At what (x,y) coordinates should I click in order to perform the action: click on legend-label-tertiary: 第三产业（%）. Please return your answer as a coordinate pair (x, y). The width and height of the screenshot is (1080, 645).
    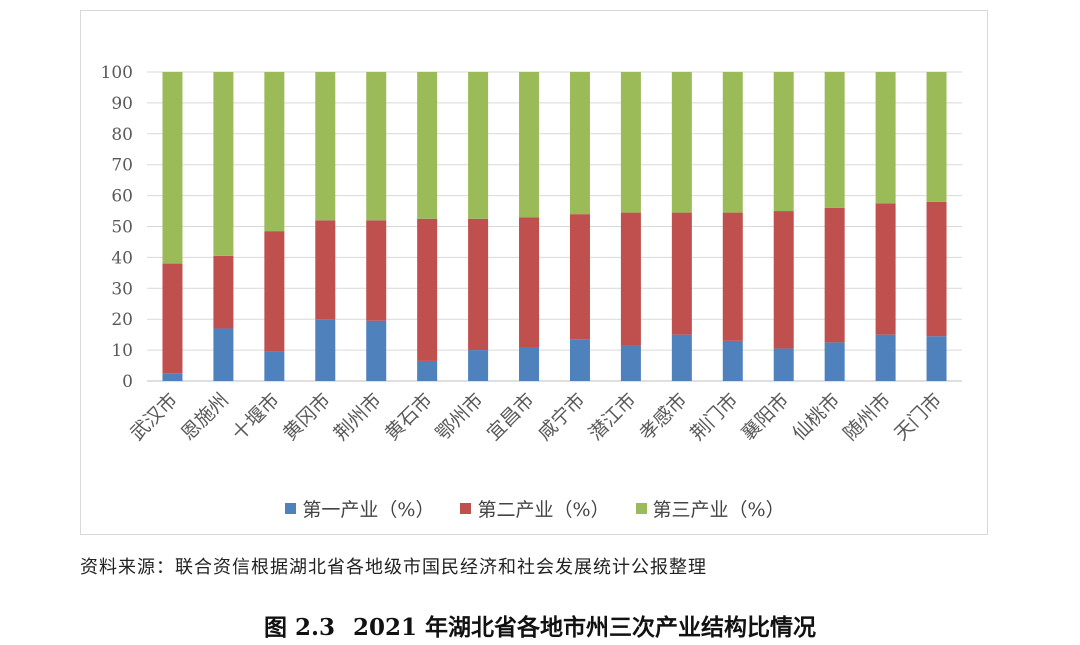
    Looking at the image, I should click on (718, 510).